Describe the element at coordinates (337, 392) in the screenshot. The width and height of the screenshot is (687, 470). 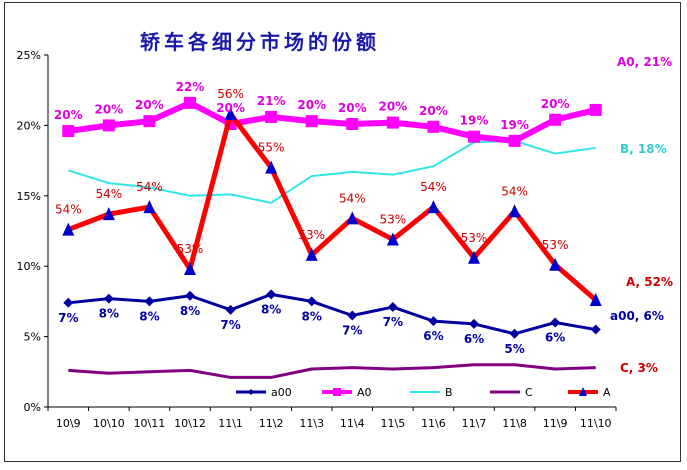
I see `legend-marker-A0` at that location.